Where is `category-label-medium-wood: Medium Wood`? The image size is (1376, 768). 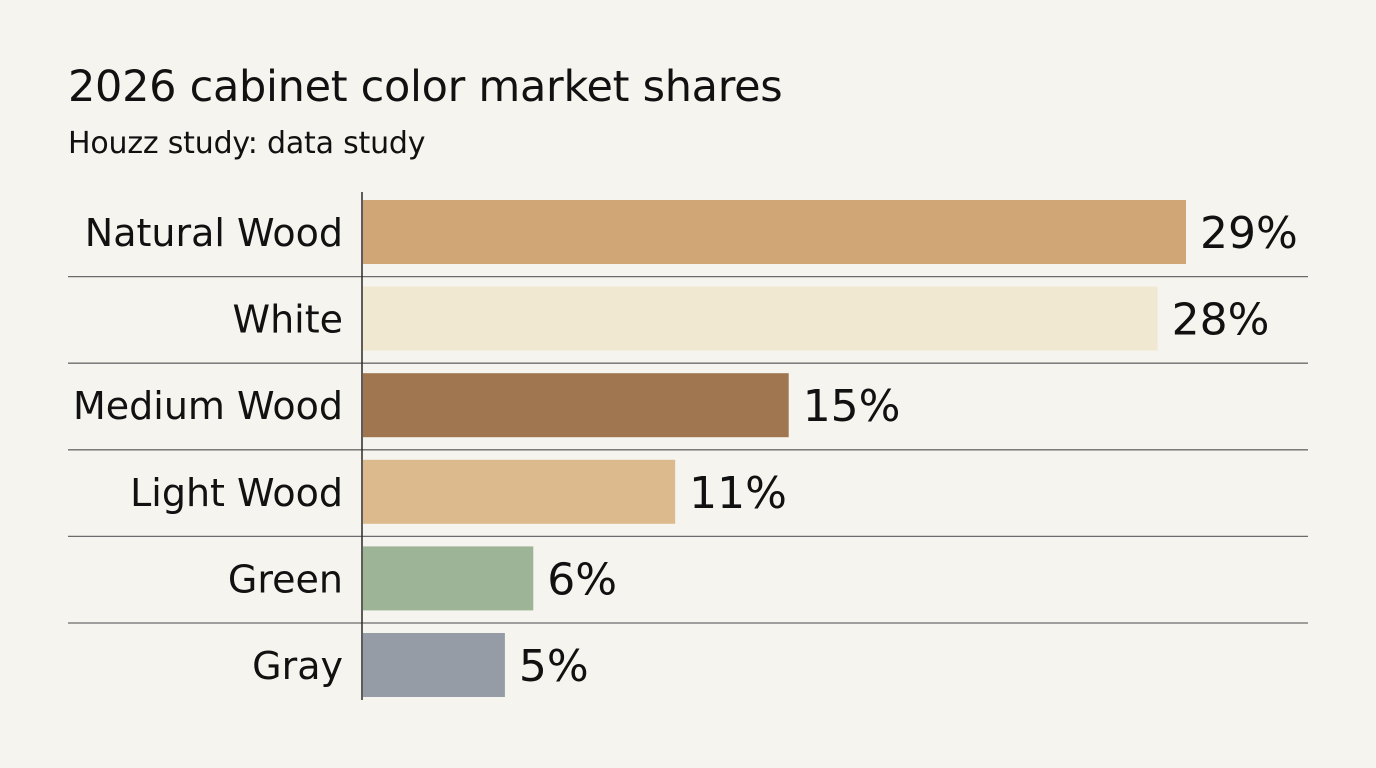
category-label-medium-wood: Medium Wood is located at coordinates (208, 406).